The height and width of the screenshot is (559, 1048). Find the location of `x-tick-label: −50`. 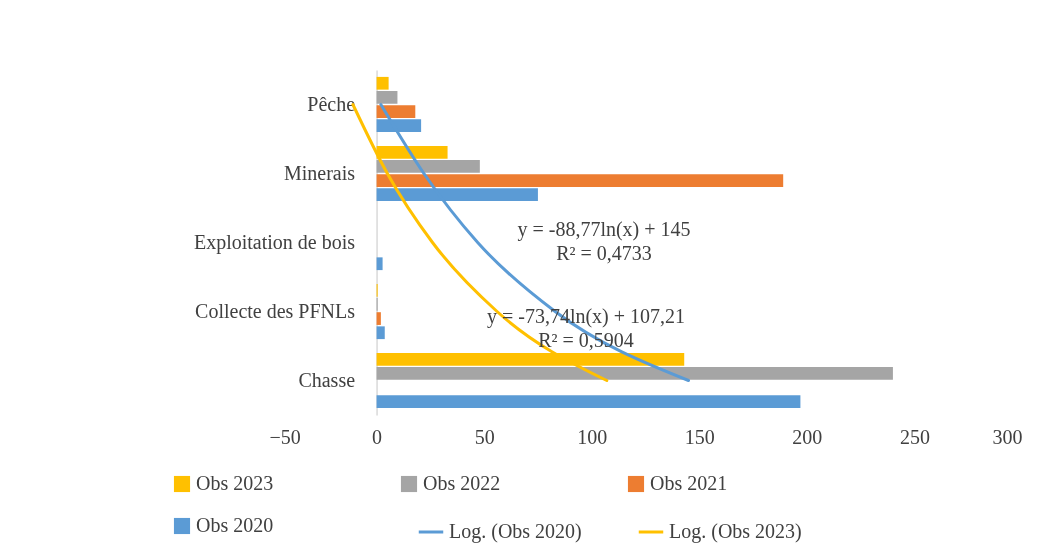

x-tick-label: −50 is located at coordinates (285, 436).